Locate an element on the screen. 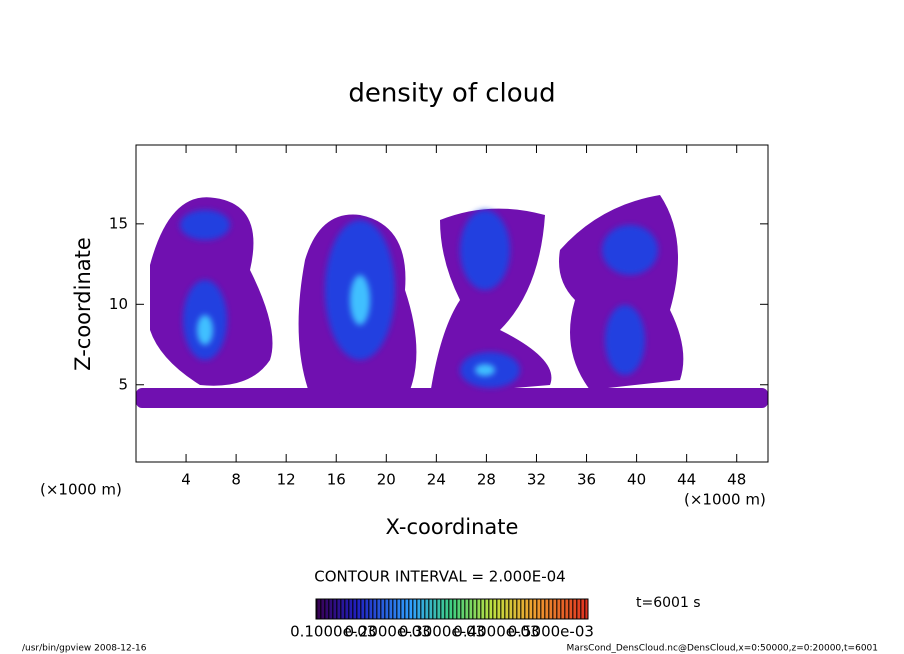 This screenshot has height=654, width=904. x-tick-label: 28 is located at coordinates (486, 480).